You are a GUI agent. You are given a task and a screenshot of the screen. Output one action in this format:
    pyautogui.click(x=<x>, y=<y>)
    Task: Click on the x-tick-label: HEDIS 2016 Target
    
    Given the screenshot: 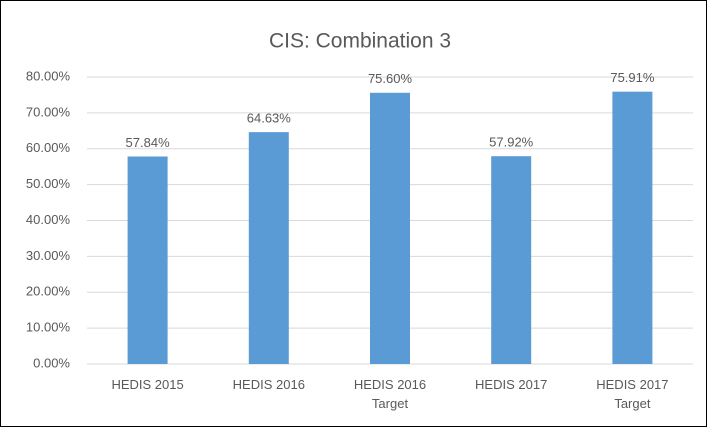 What is the action you would take?
    pyautogui.click(x=390, y=394)
    